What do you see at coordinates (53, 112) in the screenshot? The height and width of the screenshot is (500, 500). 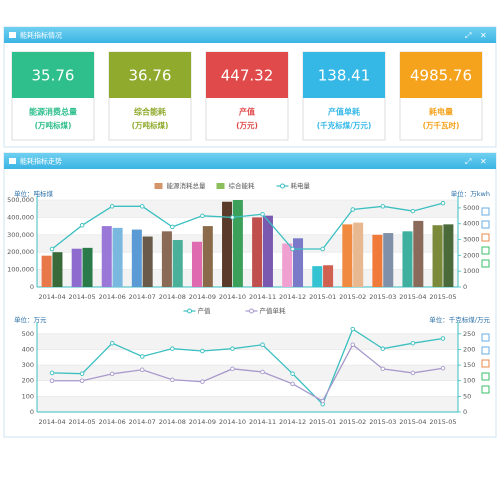 I see `card-label: 能源消费总量` at bounding box center [53, 112].